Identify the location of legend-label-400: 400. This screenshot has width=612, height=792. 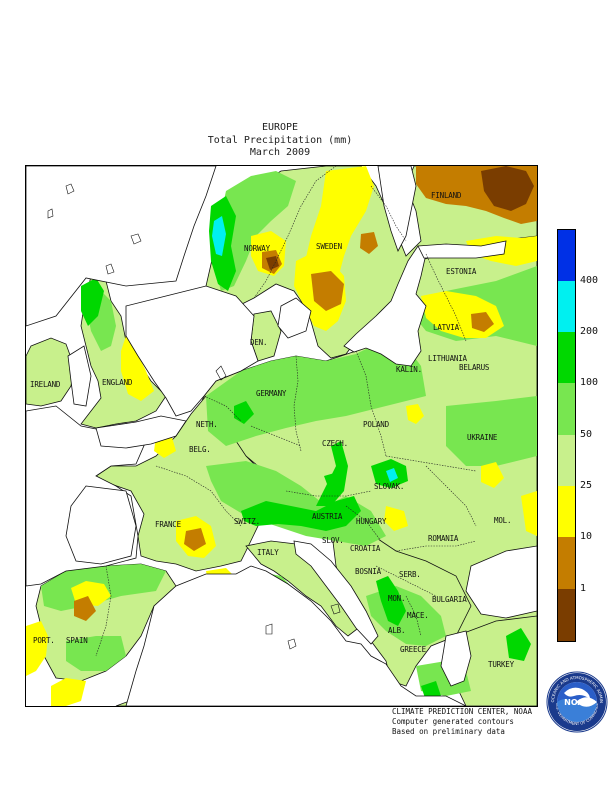
(589, 280).